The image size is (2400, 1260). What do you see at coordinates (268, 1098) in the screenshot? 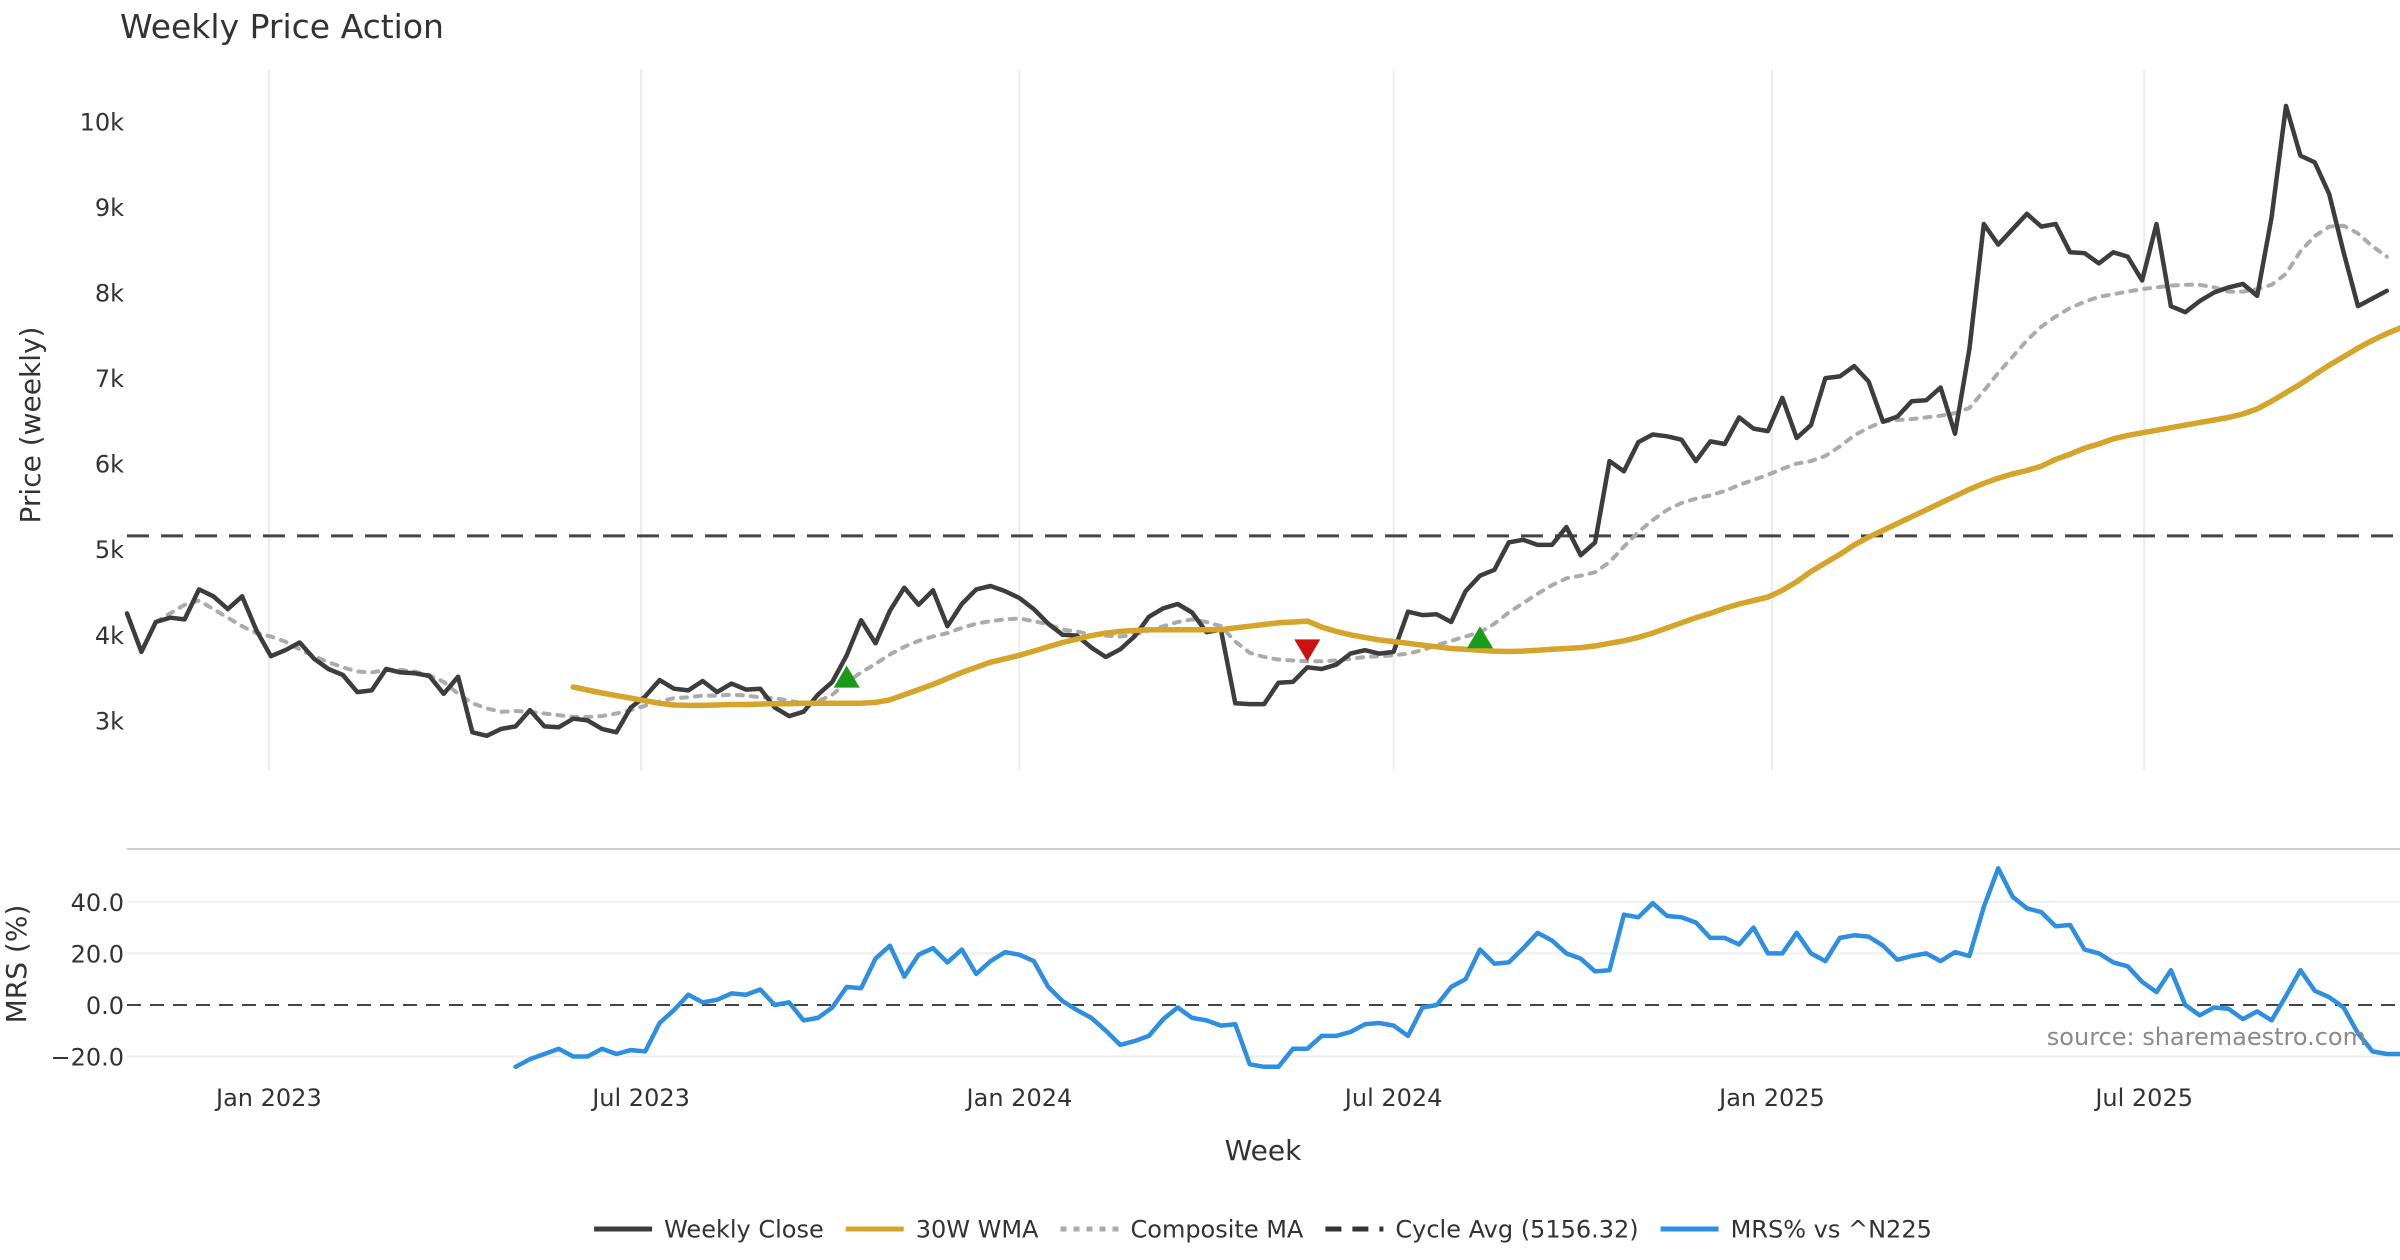
I see `x-tick-label: Jan 2023` at bounding box center [268, 1098].